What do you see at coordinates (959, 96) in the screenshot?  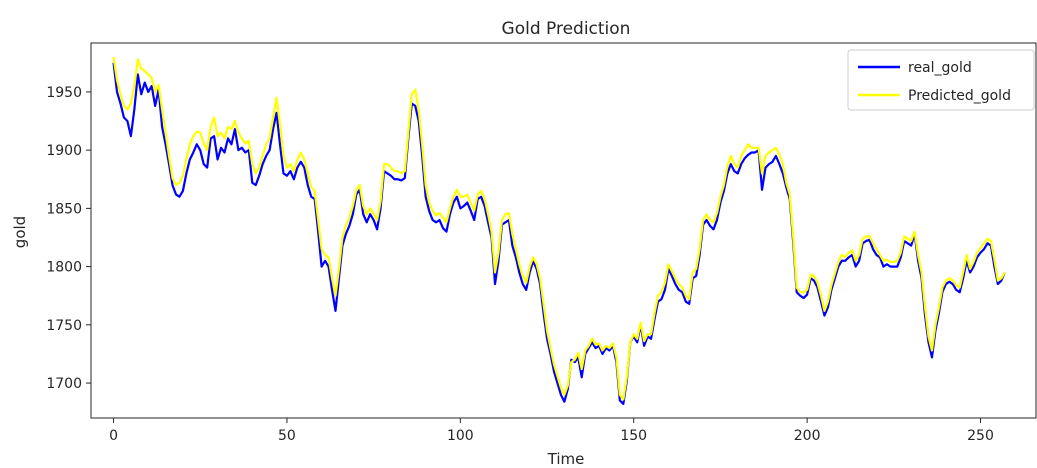 I see `legend-label-predicted-gold: Predicted_gold` at bounding box center [959, 96].